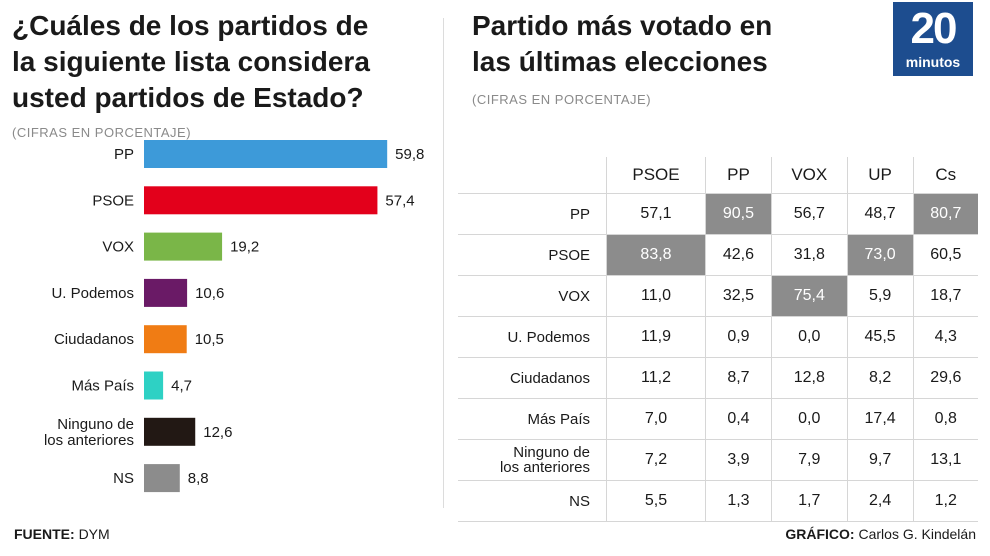  Describe the element at coordinates (945, 501) in the screenshot. I see `table-cell: 1,2` at that location.